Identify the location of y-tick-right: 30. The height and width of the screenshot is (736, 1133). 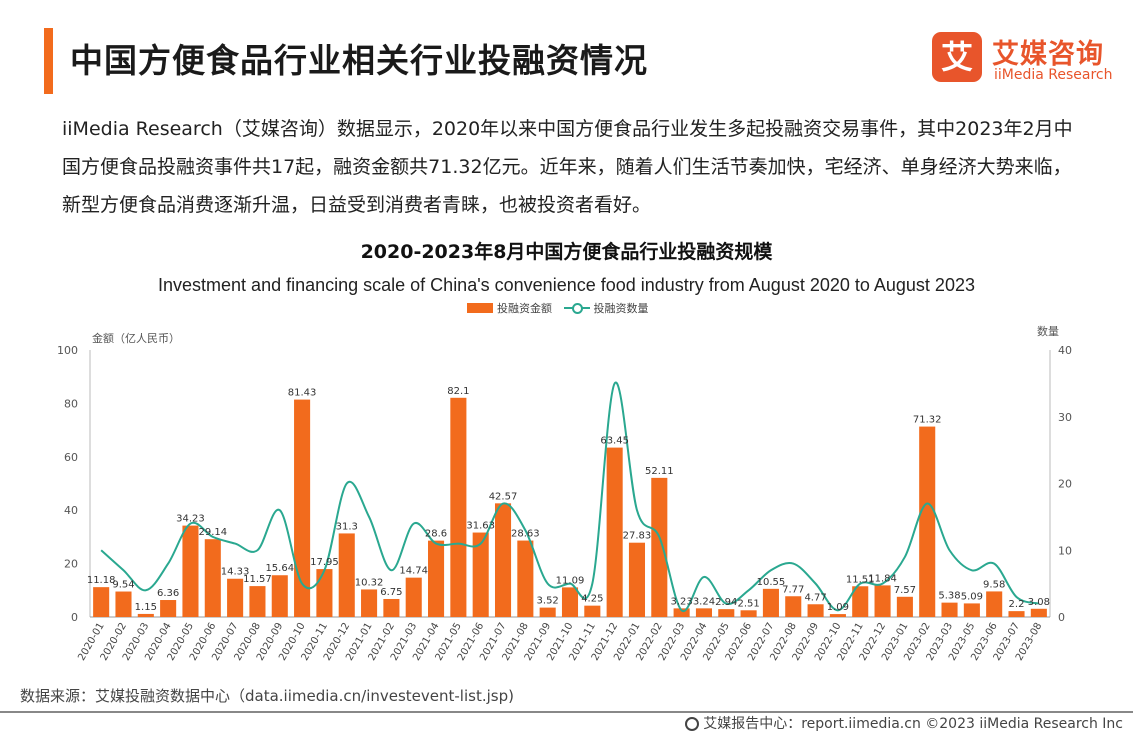
(1065, 417).